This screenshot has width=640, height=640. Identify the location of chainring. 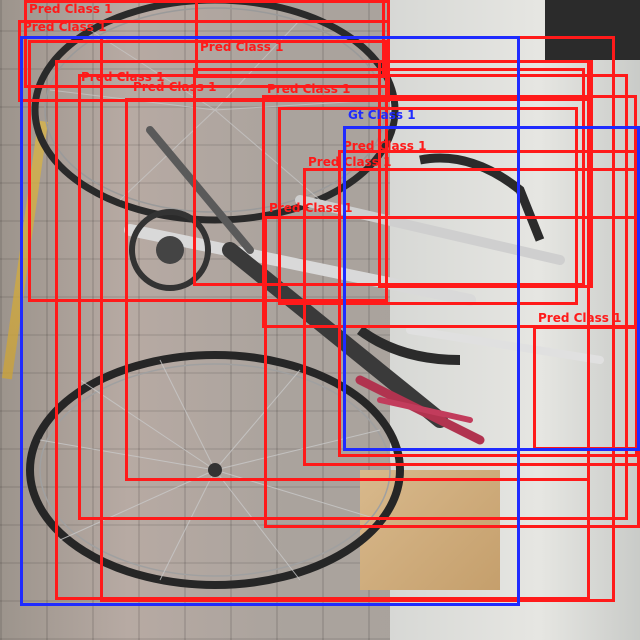
(170, 250).